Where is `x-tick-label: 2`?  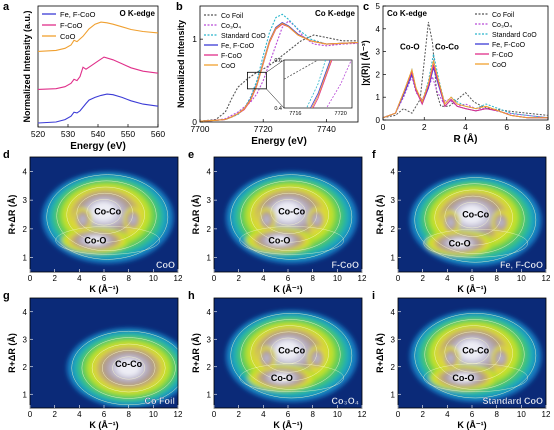 x-tick-label: 2 is located at coordinates (54, 414).